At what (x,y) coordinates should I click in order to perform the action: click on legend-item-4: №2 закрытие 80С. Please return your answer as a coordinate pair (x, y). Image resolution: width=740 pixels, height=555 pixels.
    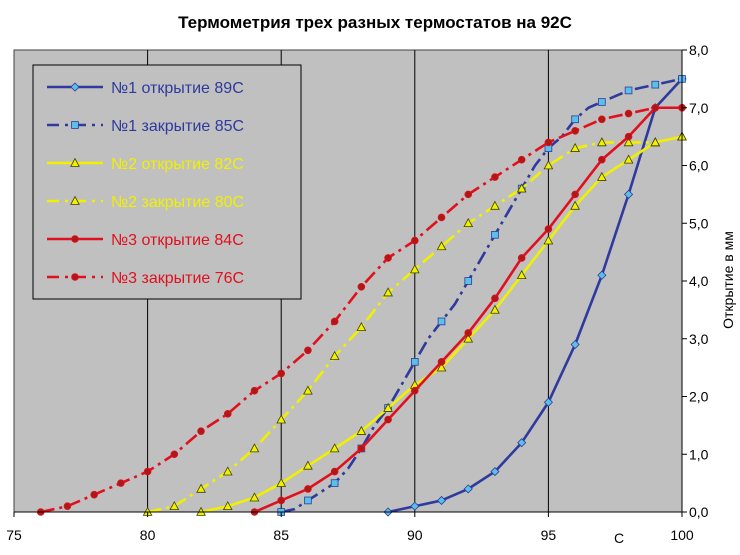
    Looking at the image, I should click on (145, 202).